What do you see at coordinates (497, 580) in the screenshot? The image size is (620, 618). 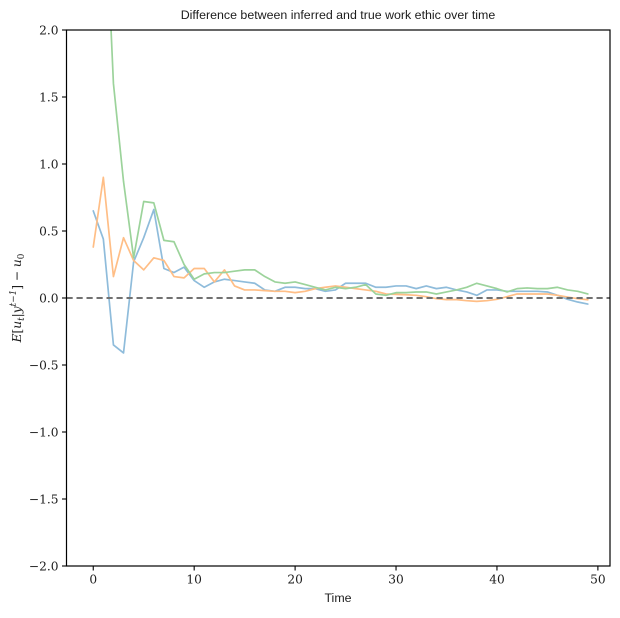 I see `x-tick-label: 40` at bounding box center [497, 580].